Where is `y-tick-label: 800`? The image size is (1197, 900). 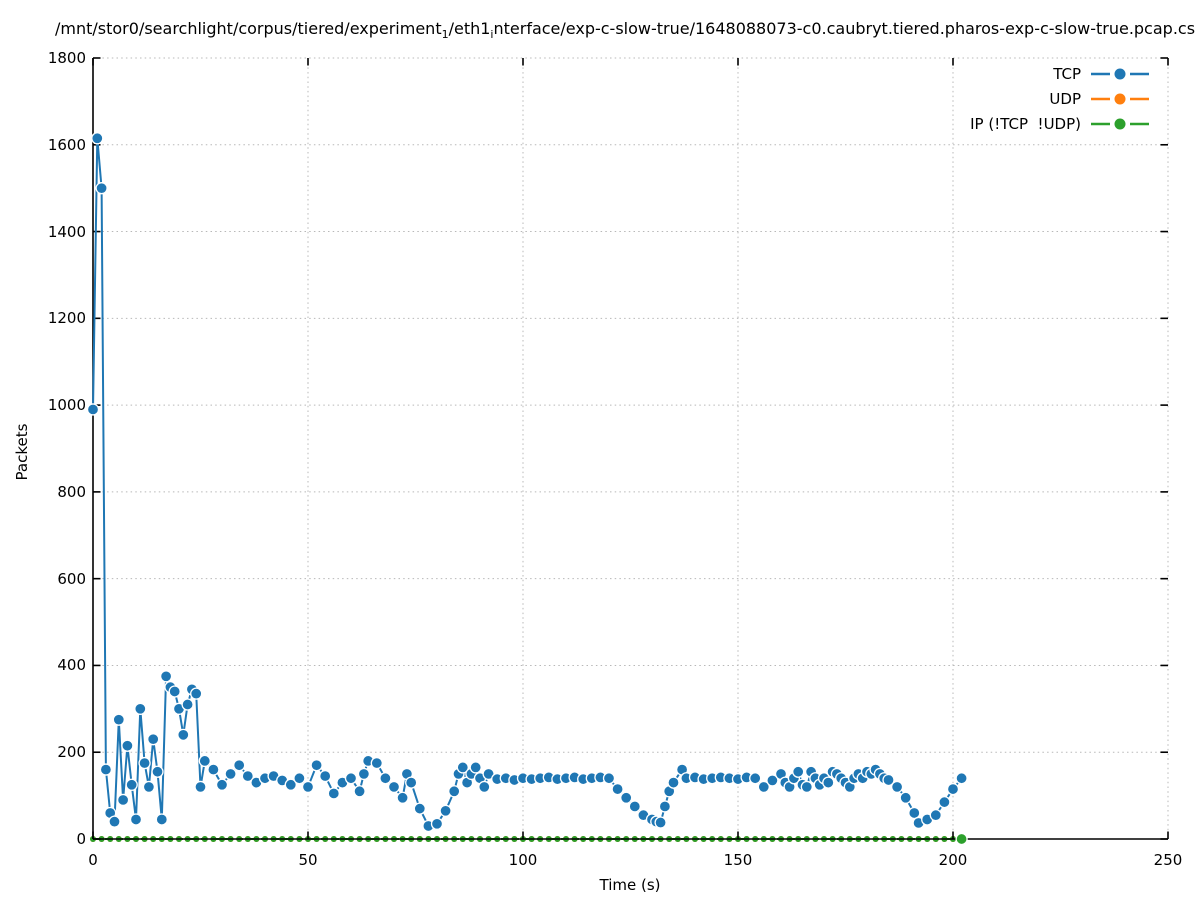 y-tick-label: 800 is located at coordinates (71, 491).